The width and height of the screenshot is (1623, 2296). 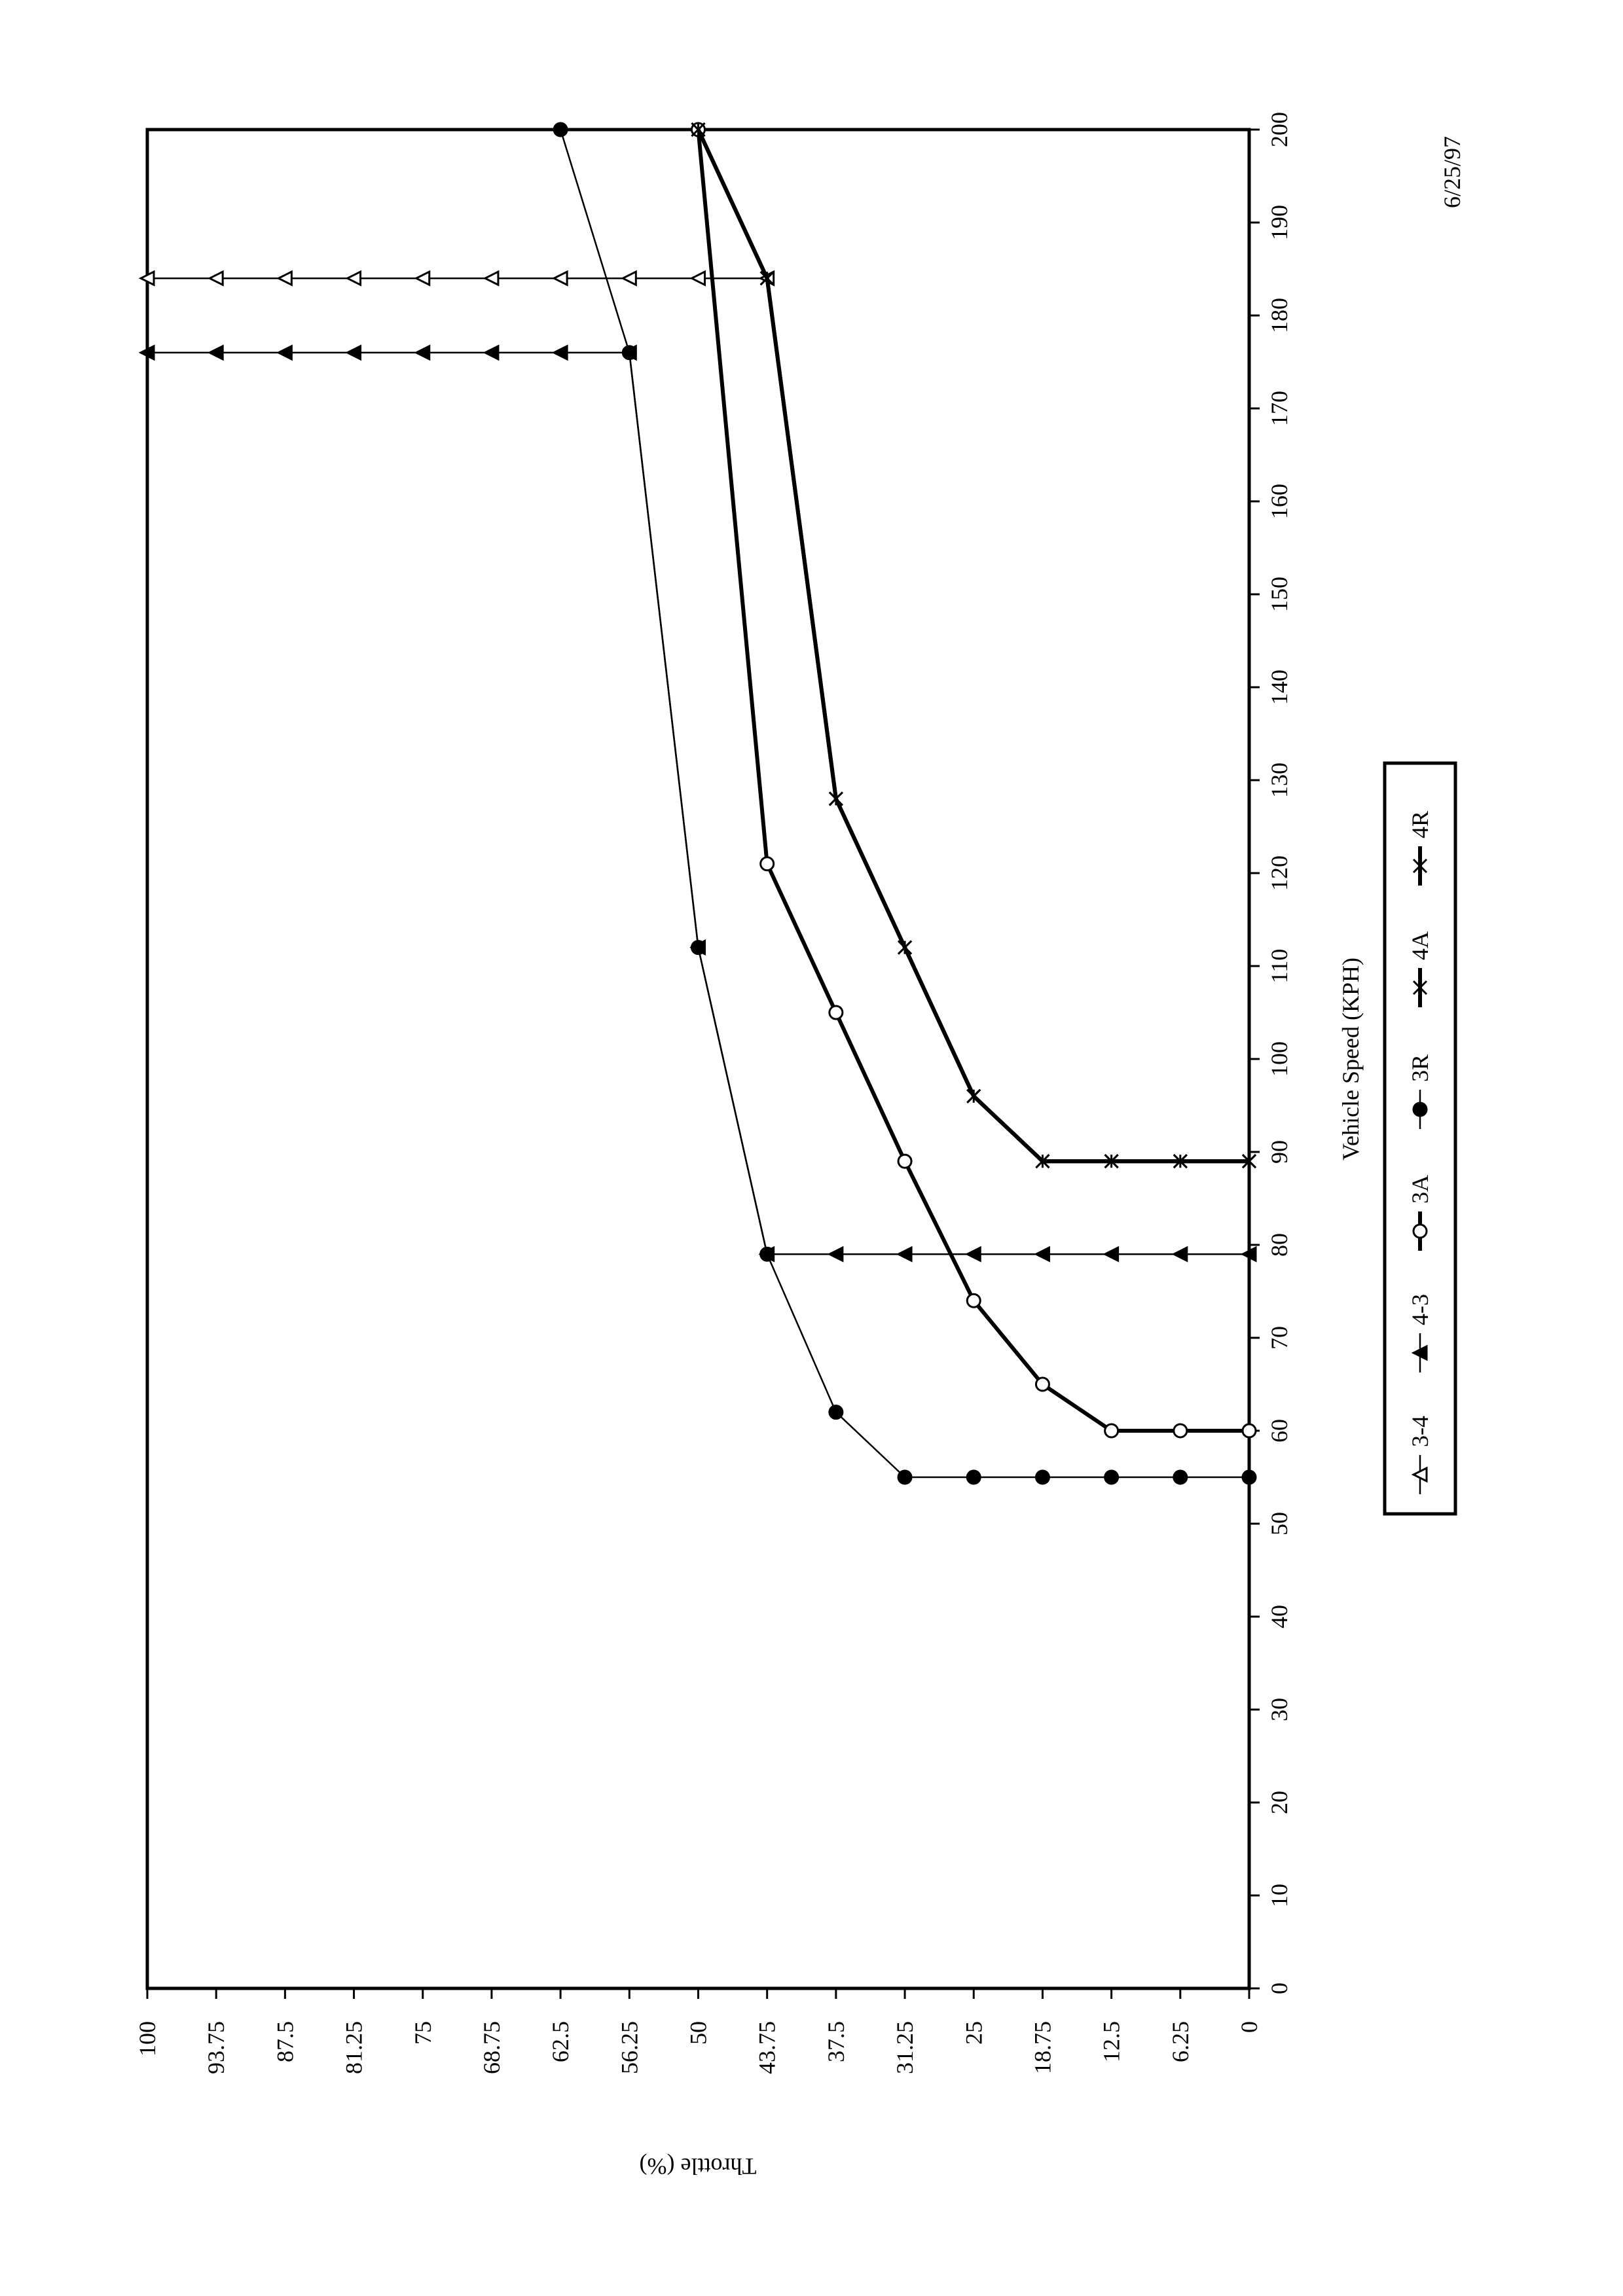 What do you see at coordinates (1420, 848) in the screenshot?
I see `legend-entry: 4R` at bounding box center [1420, 848].